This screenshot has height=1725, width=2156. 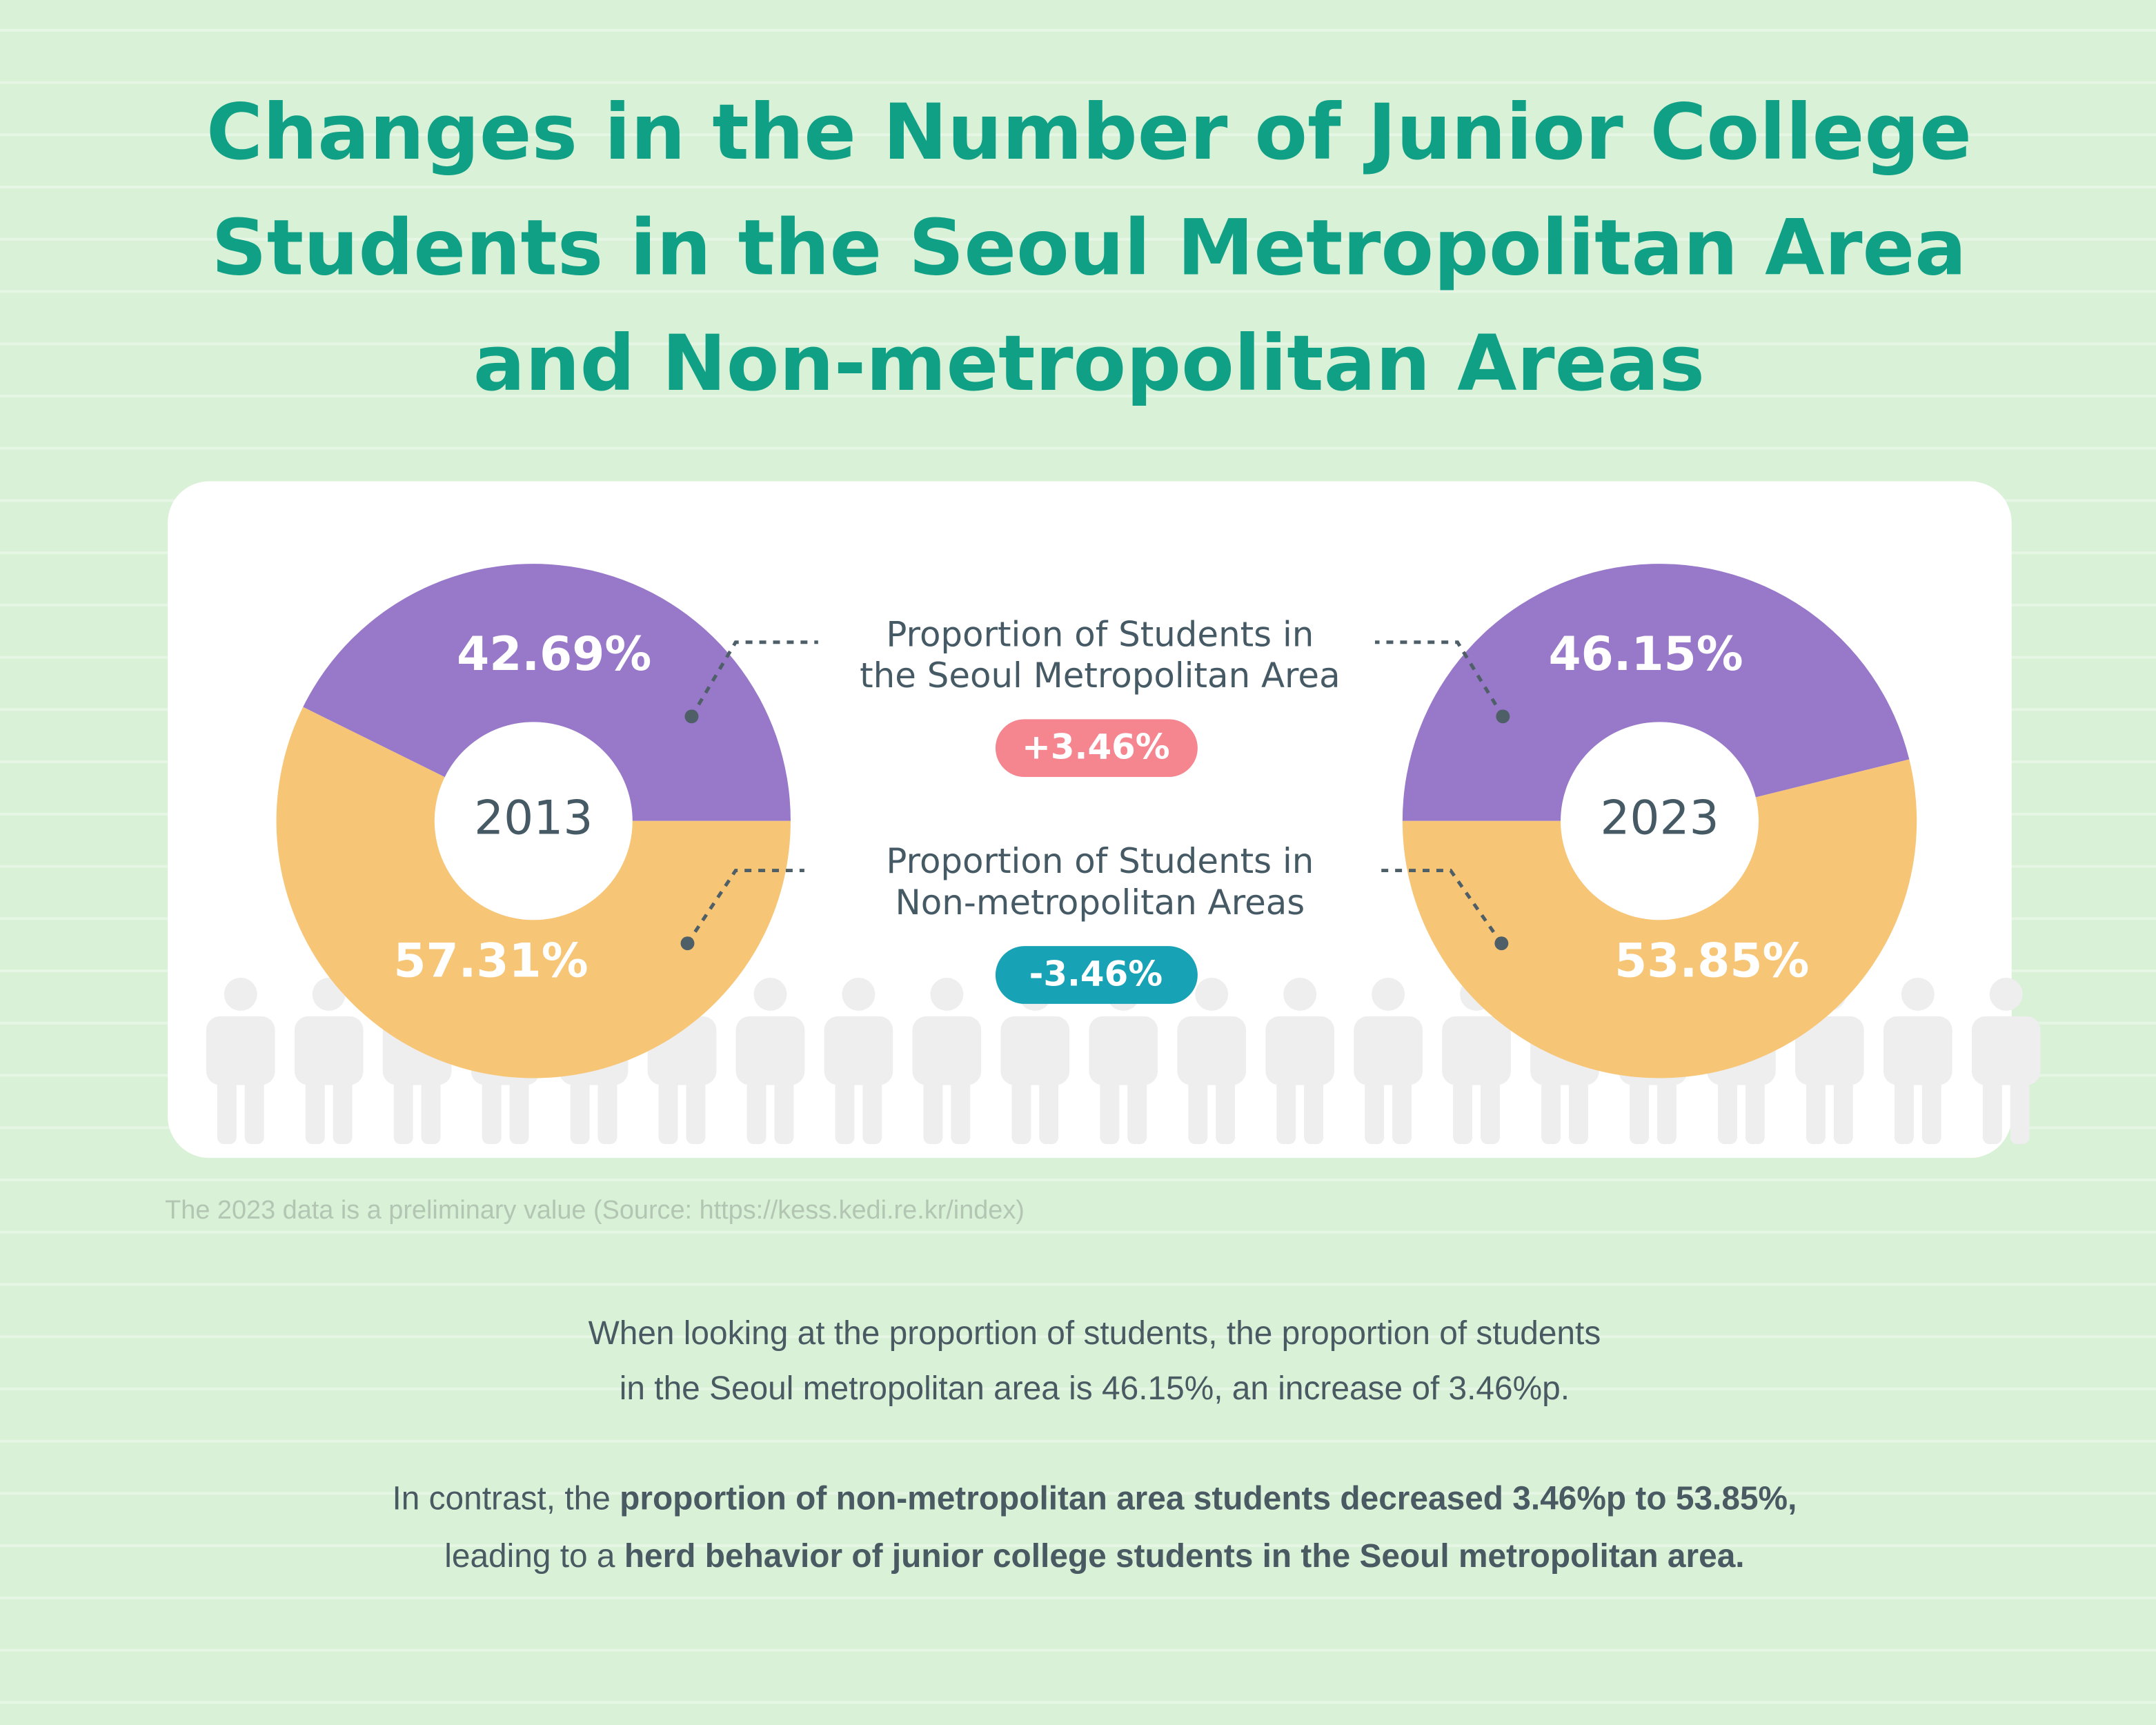 What do you see at coordinates (1646, 654) in the screenshot?
I see `value-label: 46.15%` at bounding box center [1646, 654].